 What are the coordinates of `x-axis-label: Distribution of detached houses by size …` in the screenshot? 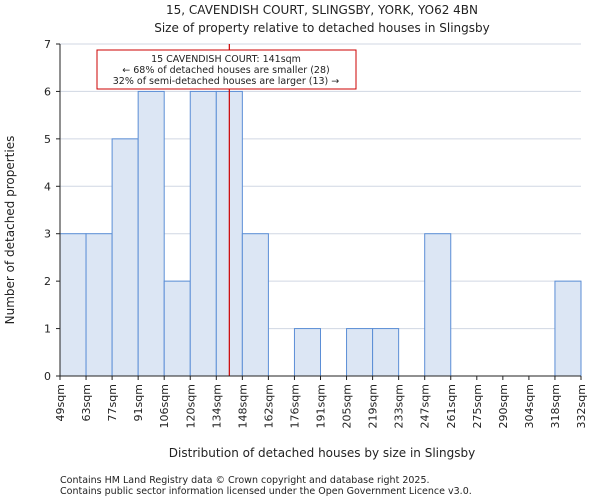 It's located at (322, 453).